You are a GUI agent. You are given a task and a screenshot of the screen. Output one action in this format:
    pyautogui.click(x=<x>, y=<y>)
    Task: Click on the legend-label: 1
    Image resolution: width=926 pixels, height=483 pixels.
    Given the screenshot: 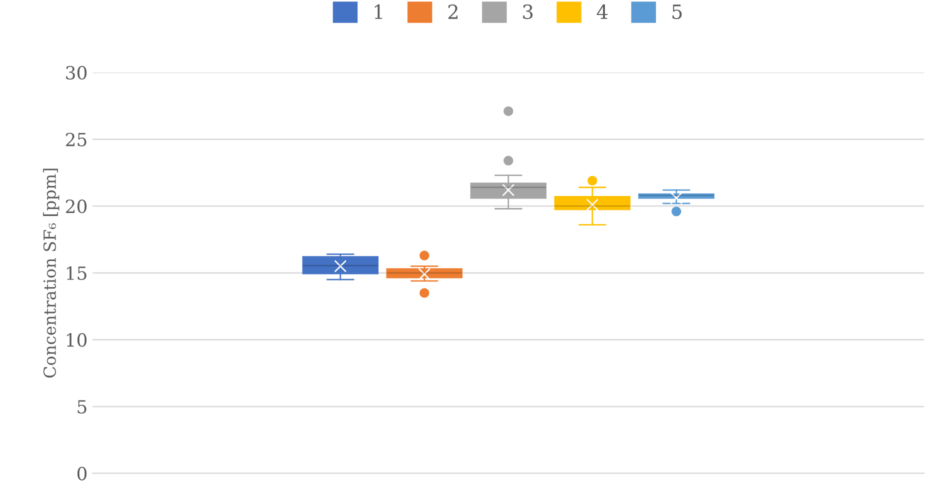 What is the action you would take?
    pyautogui.click(x=378, y=11)
    